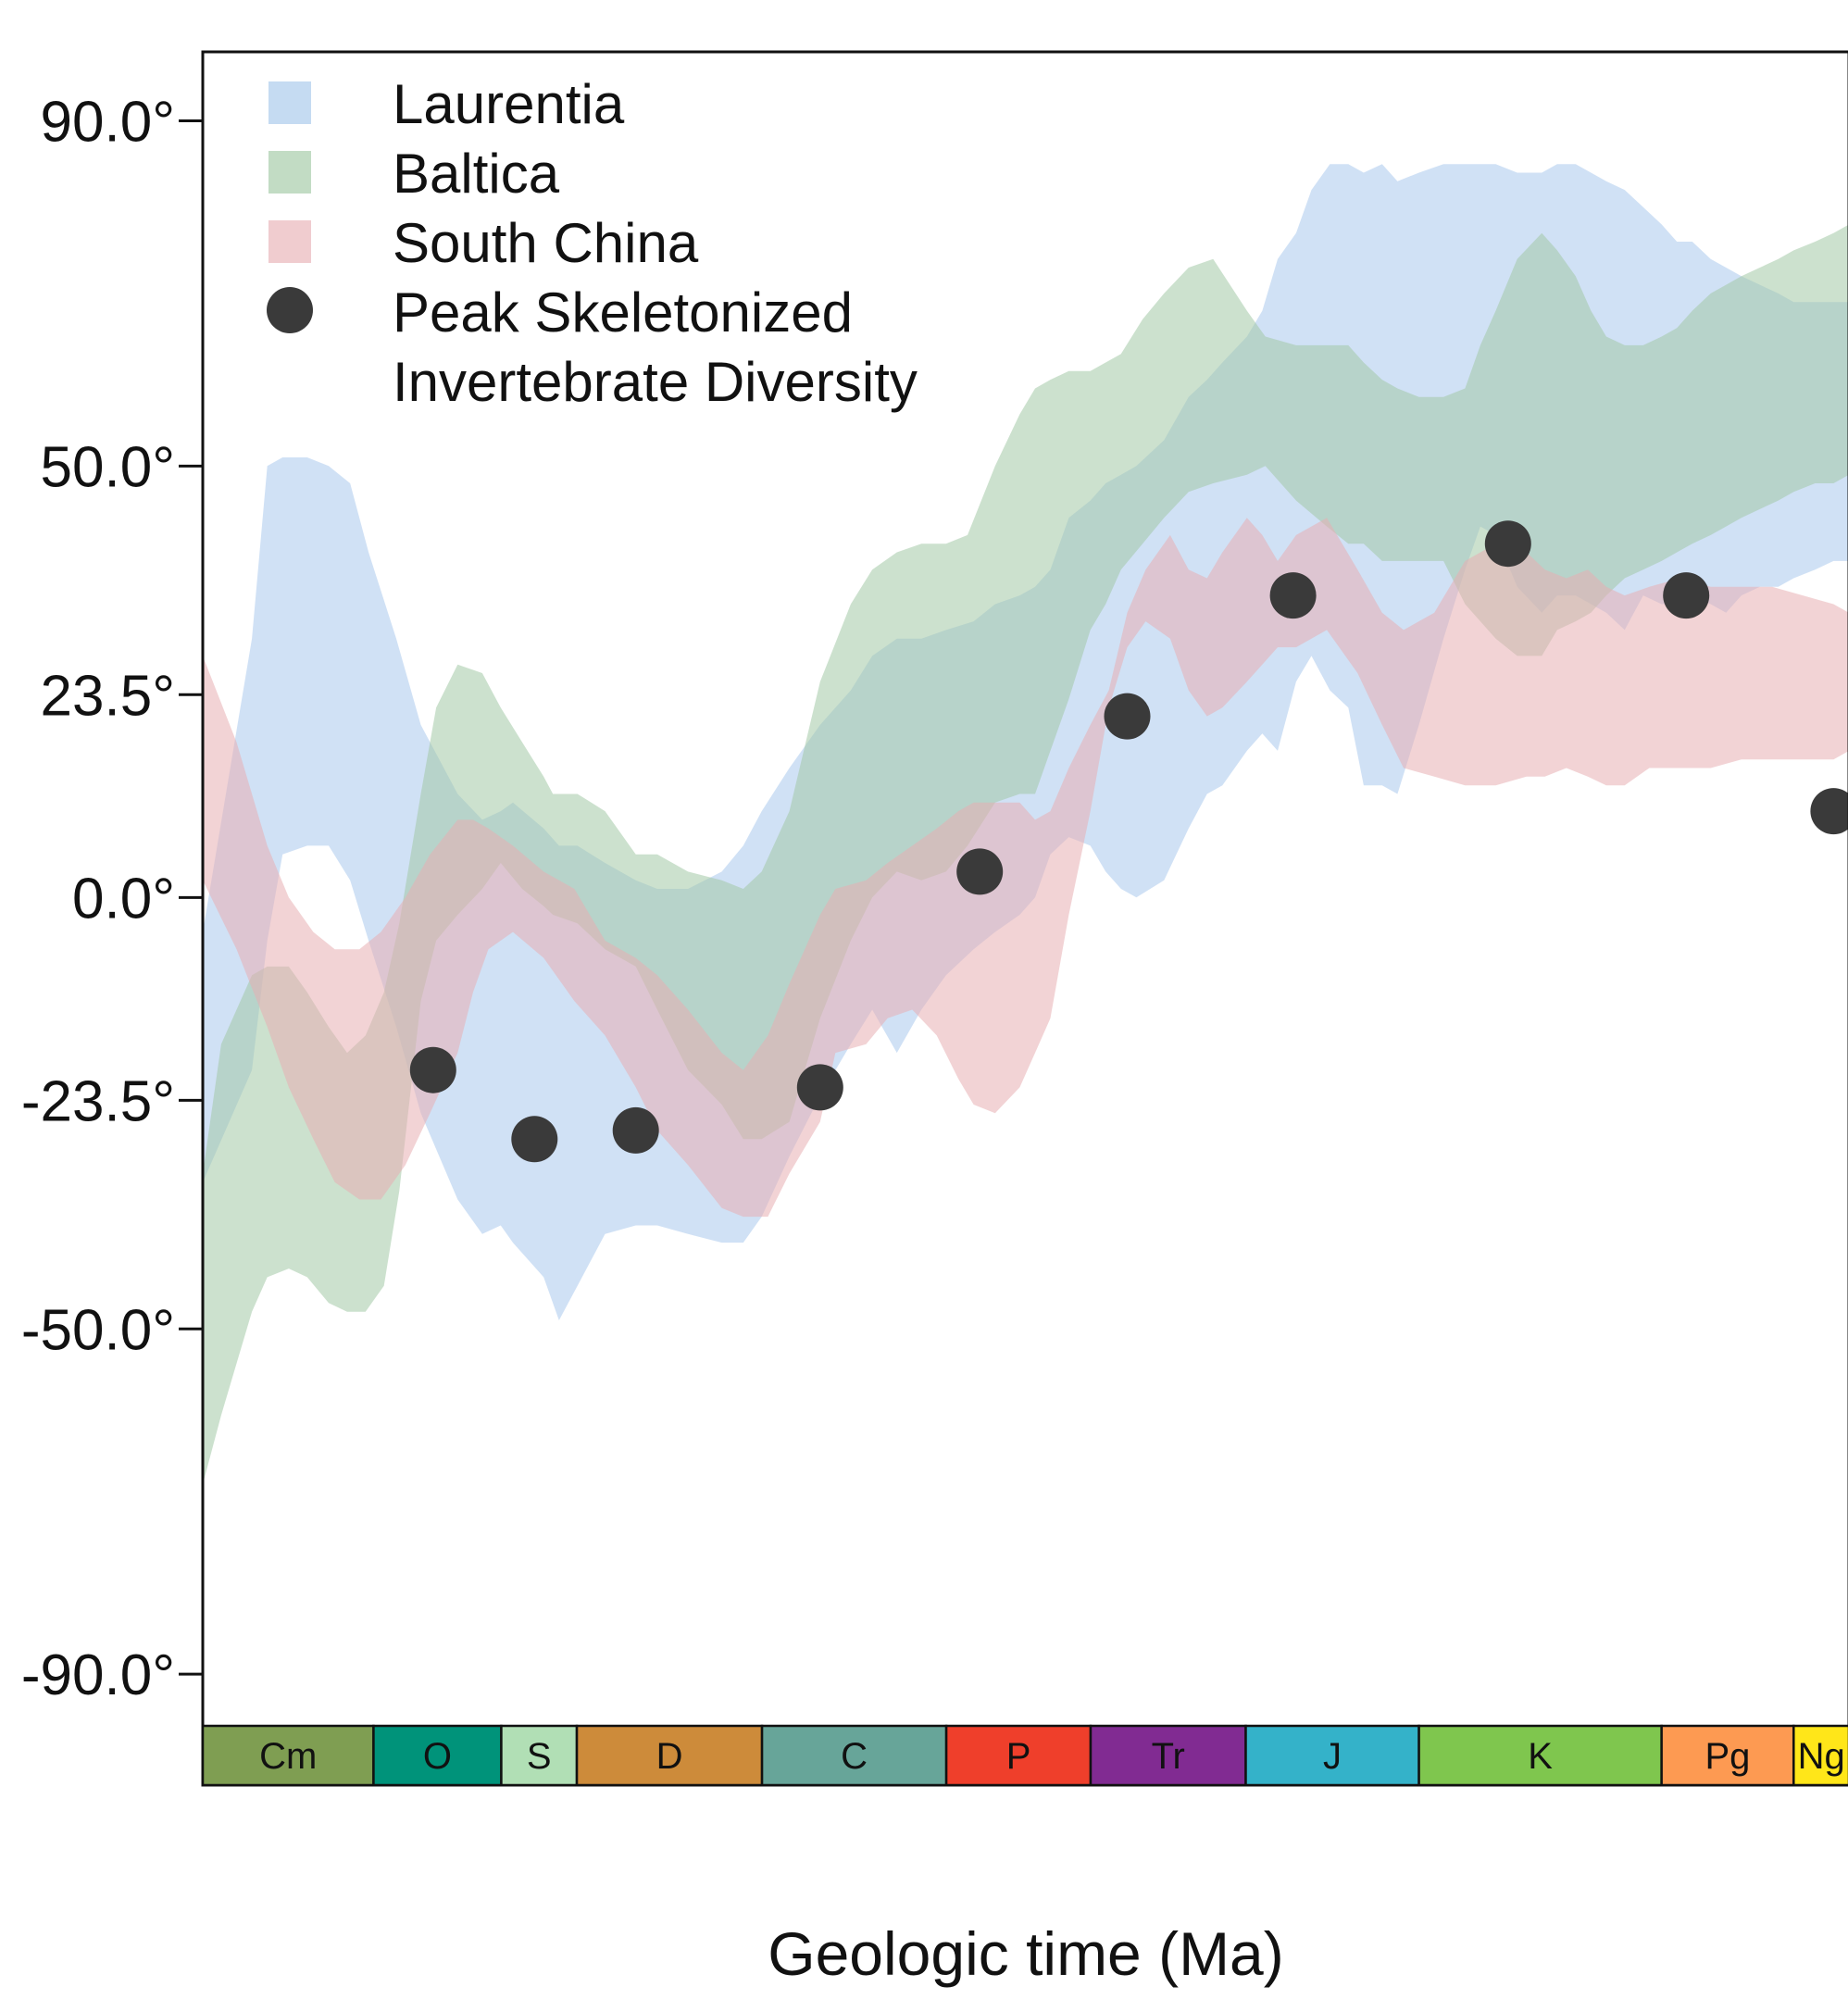 This screenshot has width=1848, height=1999. What do you see at coordinates (289, 242) in the screenshot?
I see `legend-swatch-south-china` at bounding box center [289, 242].